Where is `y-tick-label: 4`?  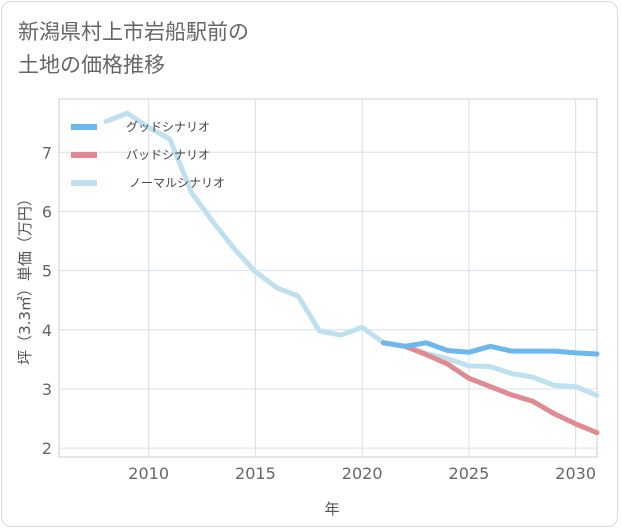
y-tick-label: 4 is located at coordinates (47, 330).